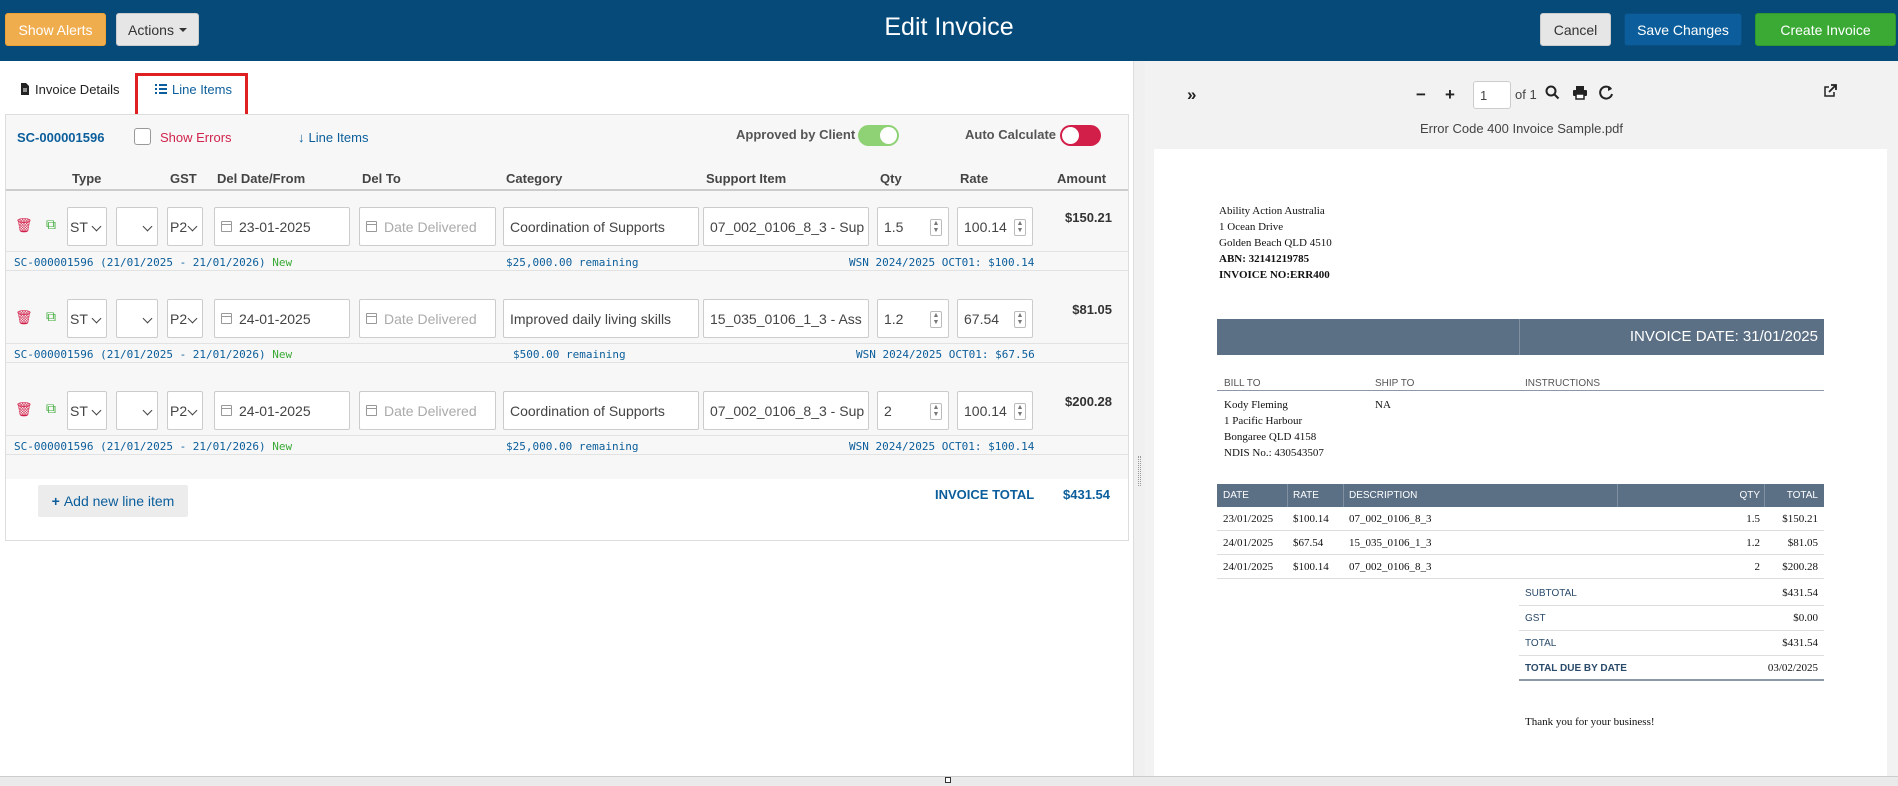 Image resolution: width=1898 pixels, height=786 pixels. I want to click on create-invoice-button: Create Invoice, so click(1825, 29).